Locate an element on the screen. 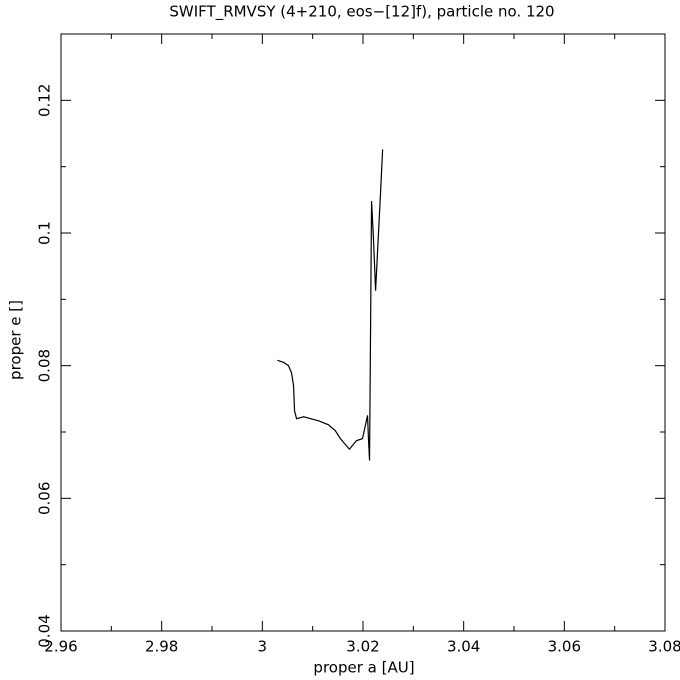 The width and height of the screenshot is (680, 680). y-tick-label: 0.12 is located at coordinates (45, 100).